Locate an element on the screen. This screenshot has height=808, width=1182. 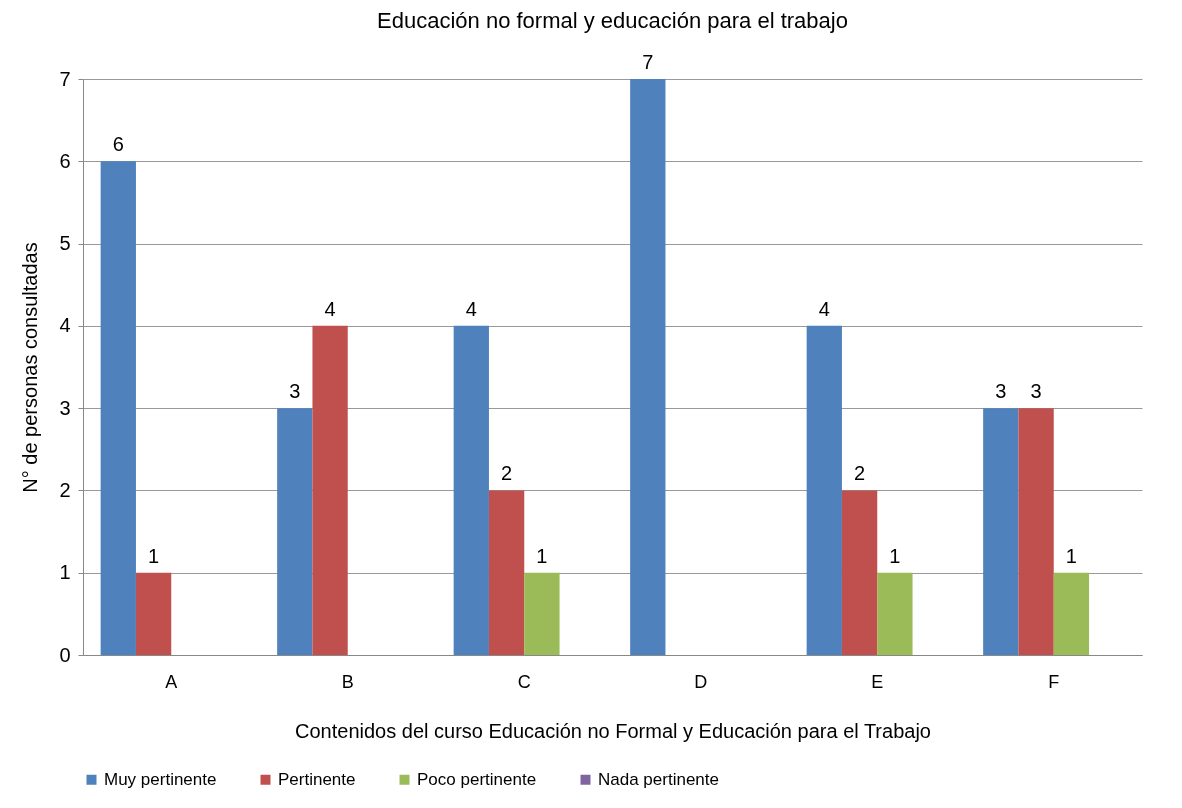
data-label: 7 is located at coordinates (648, 62).